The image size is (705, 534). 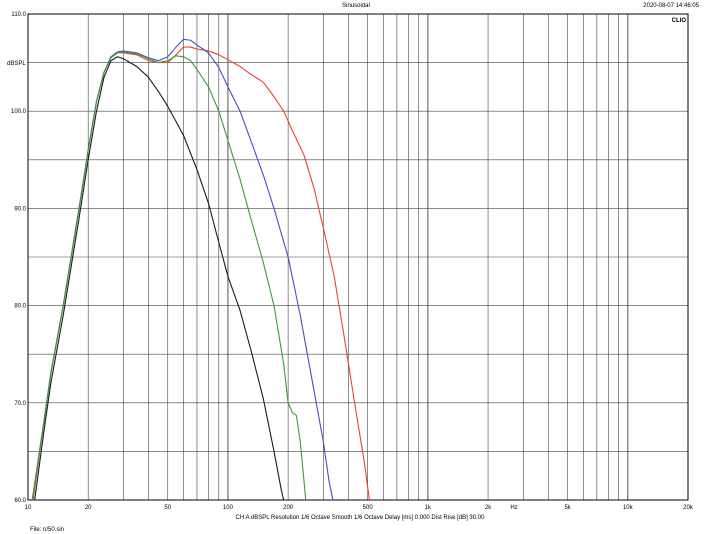 What do you see at coordinates (47, 530) in the screenshot?
I see `file-name: File: n/50.sin` at bounding box center [47, 530].